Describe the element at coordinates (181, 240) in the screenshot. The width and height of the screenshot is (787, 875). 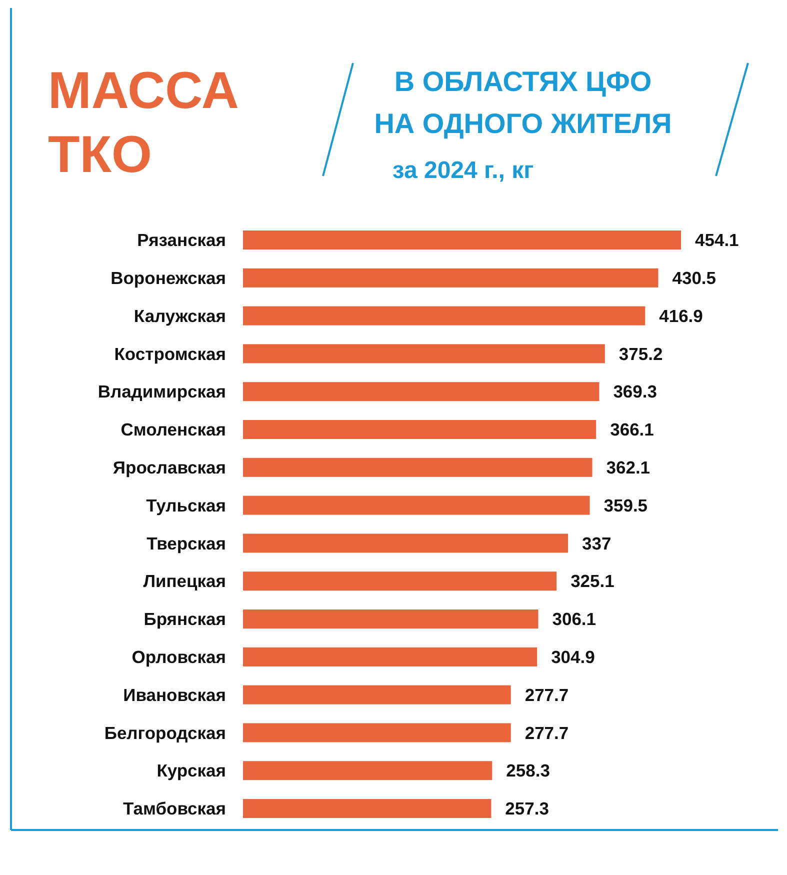
I see `y-tick-label: Рязанская` at that location.